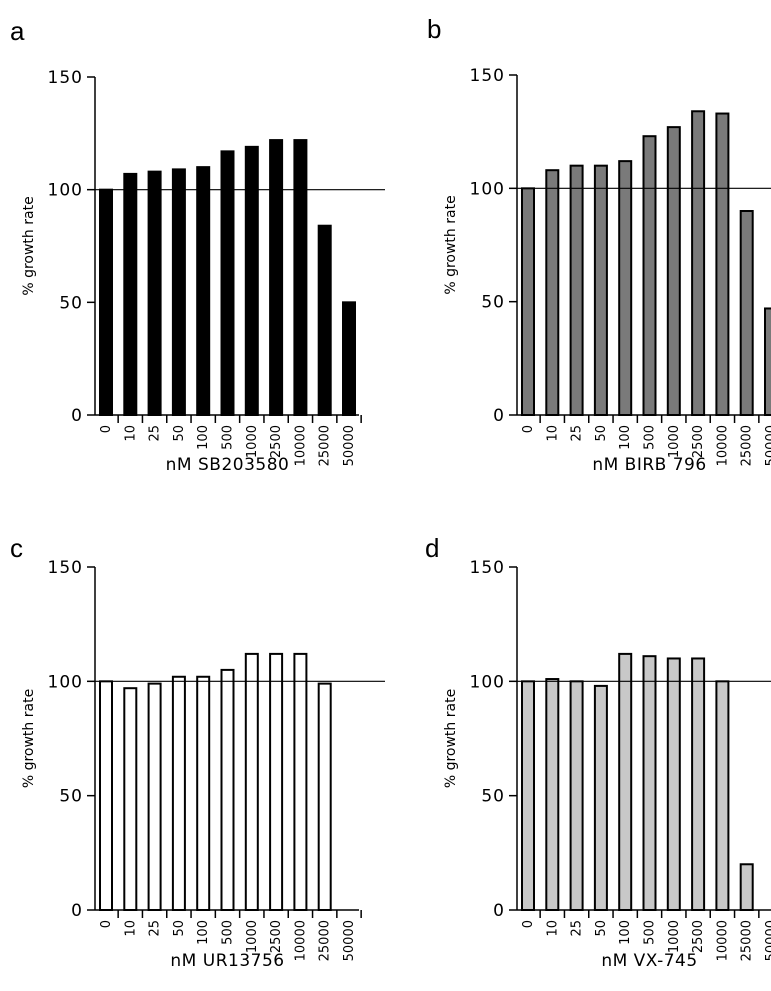  Describe the element at coordinates (17, 31) in the screenshot. I see `panel-letter: a` at that location.